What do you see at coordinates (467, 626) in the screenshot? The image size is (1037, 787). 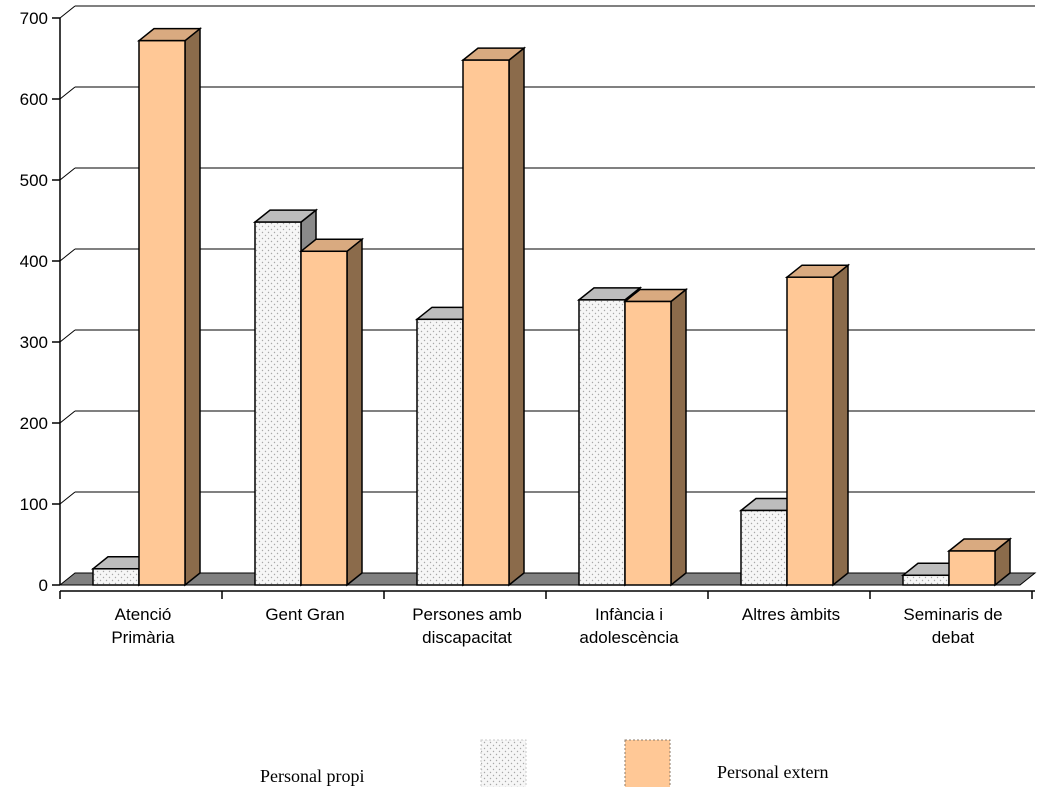 I see `x-category-label: Persones amb discapacitat` at bounding box center [467, 626].